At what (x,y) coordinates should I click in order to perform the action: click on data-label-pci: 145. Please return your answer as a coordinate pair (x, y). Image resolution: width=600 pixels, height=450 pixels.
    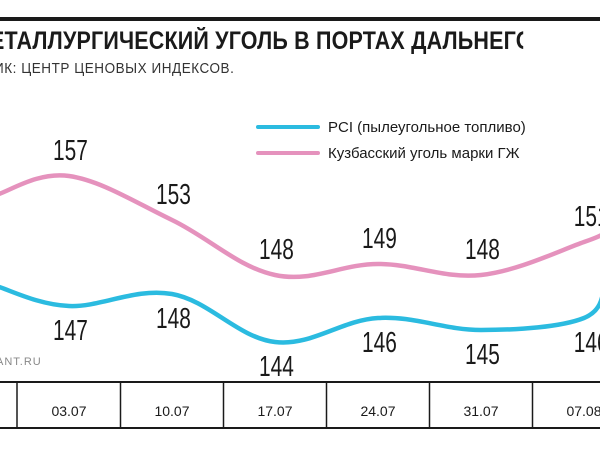
    Looking at the image, I should click on (482, 355).